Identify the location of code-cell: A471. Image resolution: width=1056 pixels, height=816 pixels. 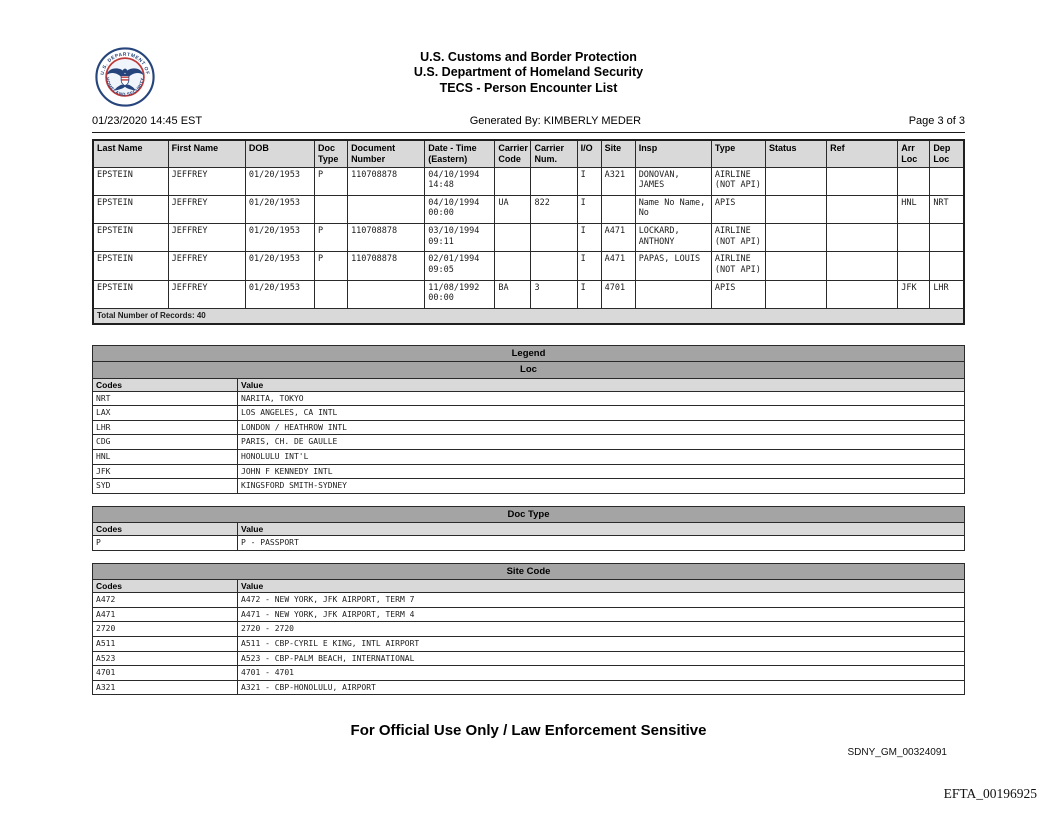
(165, 614).